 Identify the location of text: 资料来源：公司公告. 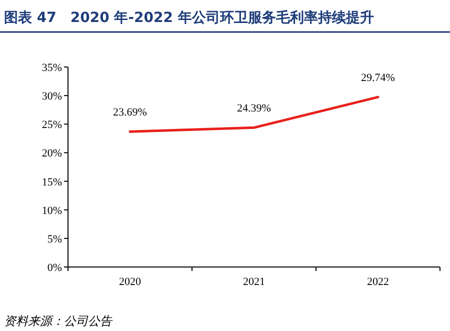
(58, 321).